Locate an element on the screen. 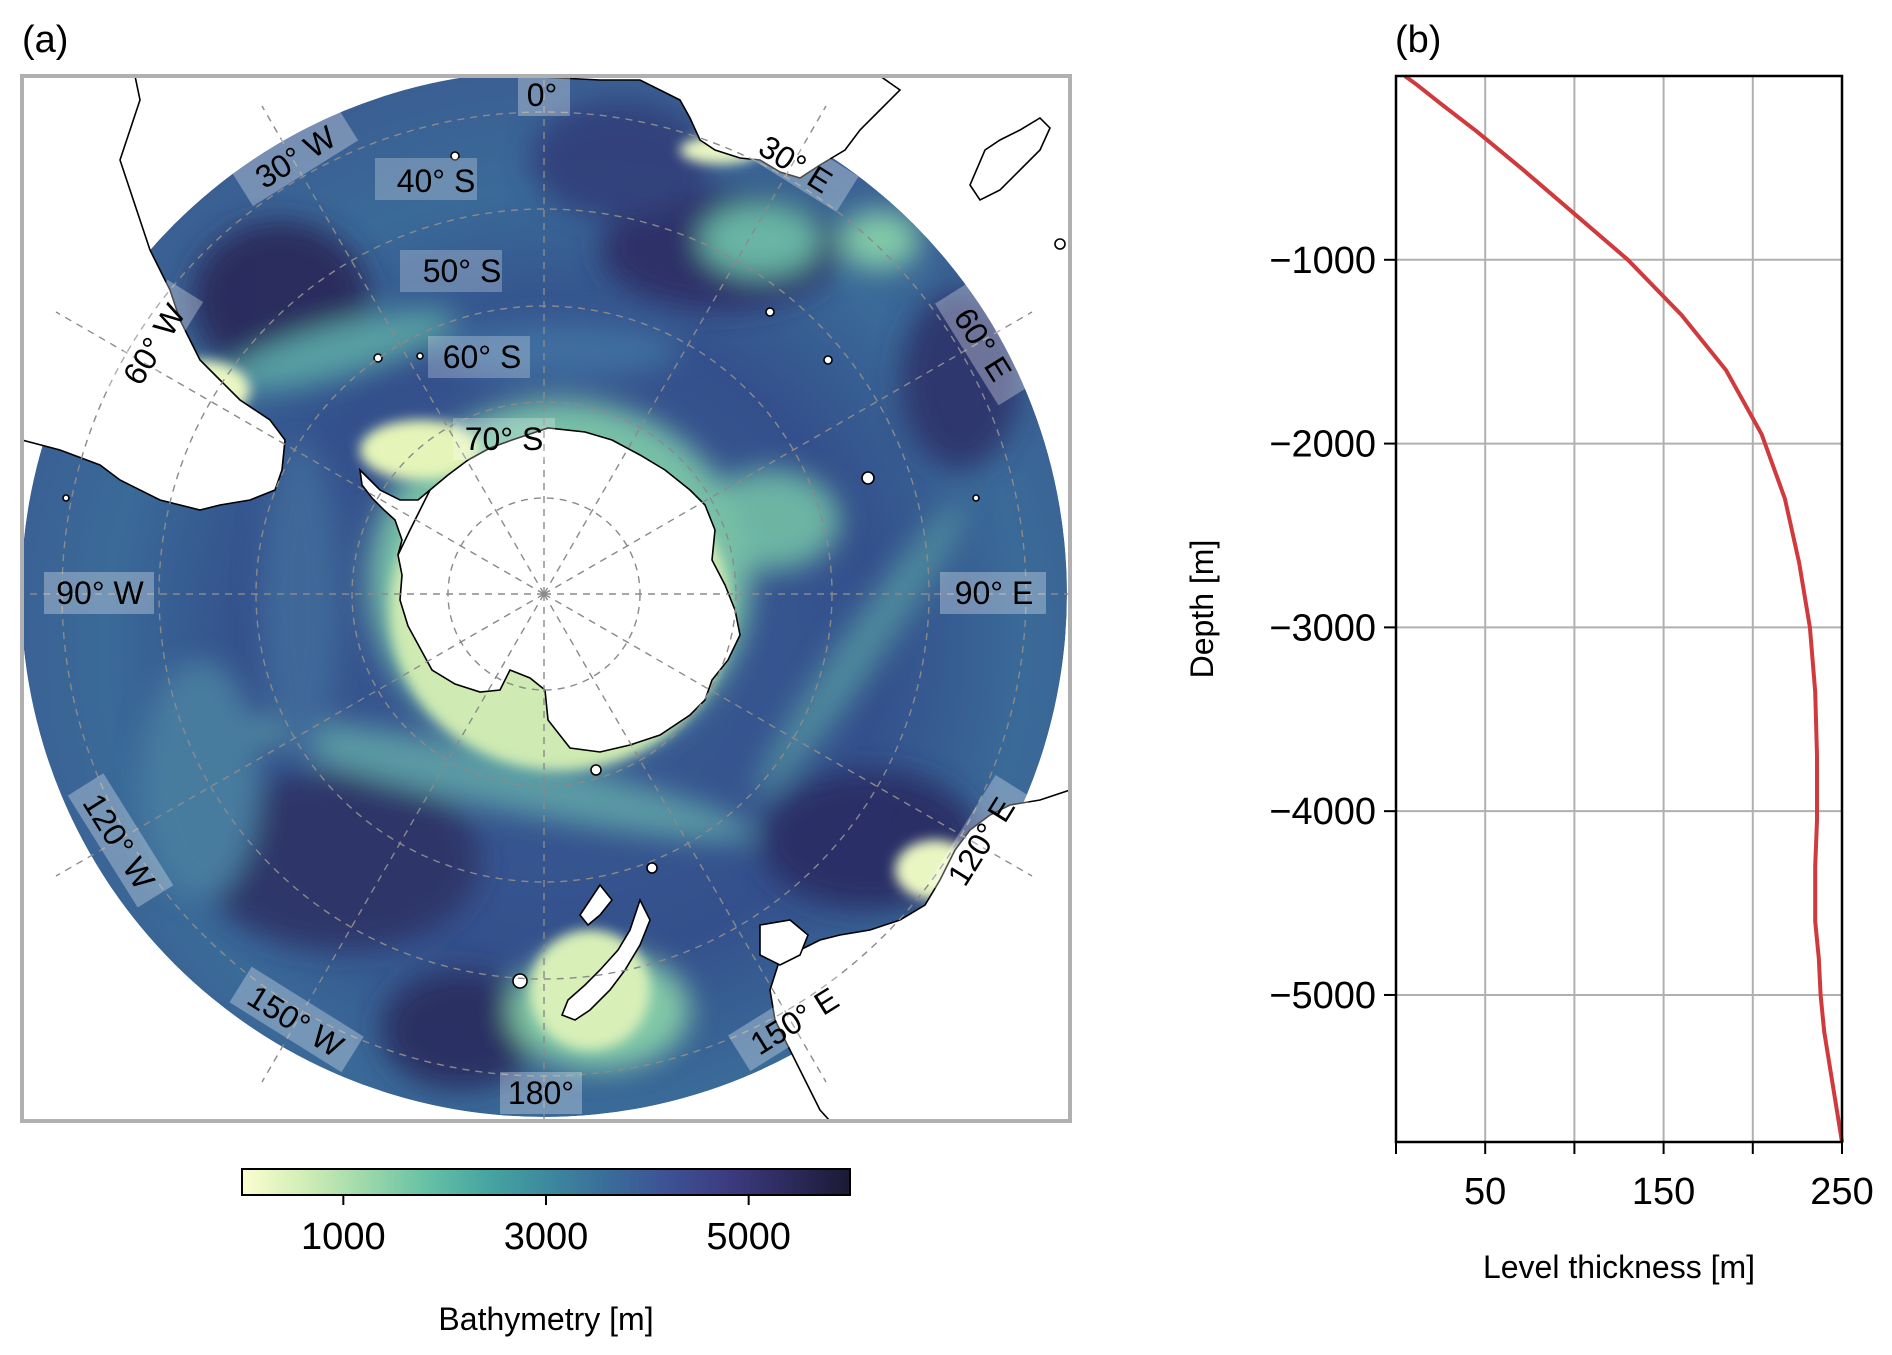 The height and width of the screenshot is (1355, 1892). colorbar-ticks: 1000 3000 5000 is located at coordinates (546, 1226).